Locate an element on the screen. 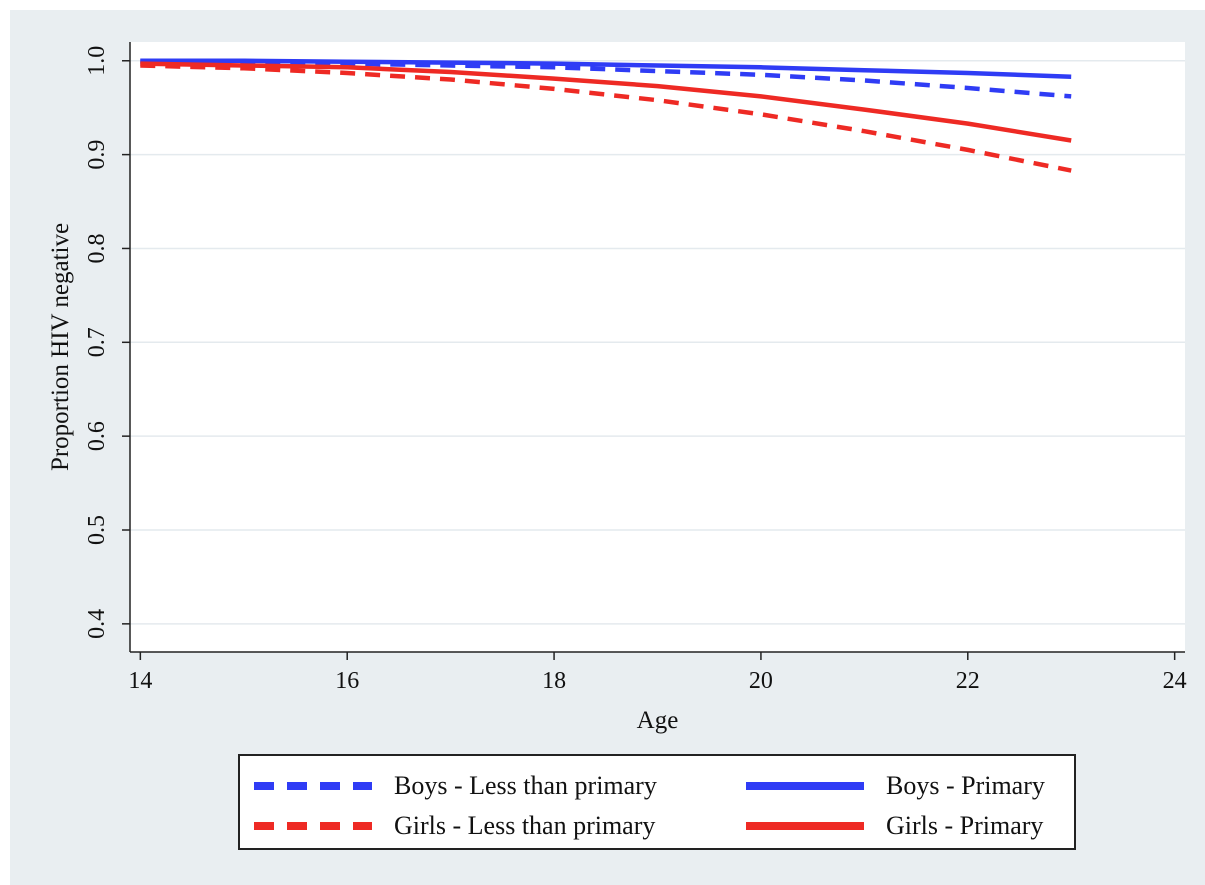 The width and height of the screenshot is (1205, 885). legend-item-girls-less-than-primary: Girls - Less than primary is located at coordinates (454, 826).